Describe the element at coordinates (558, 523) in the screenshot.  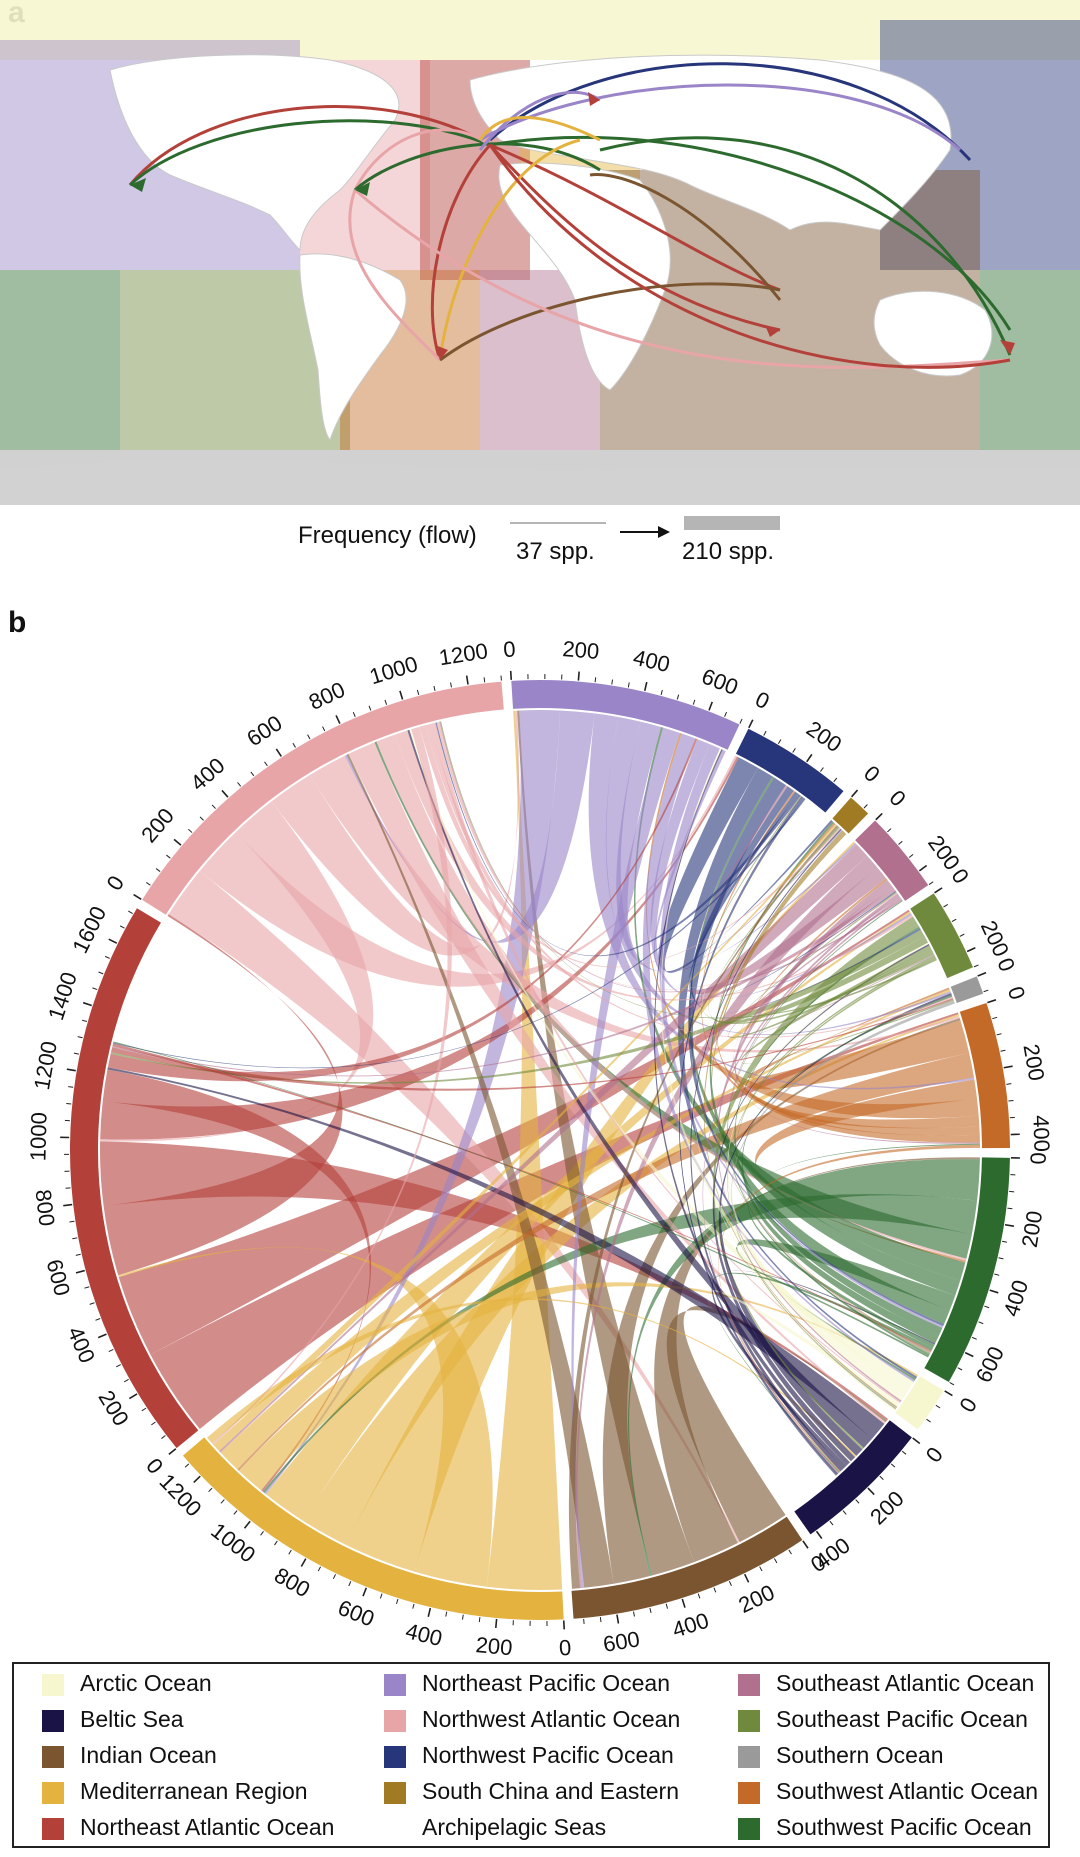
I see `flow-legend-thin-line` at that location.